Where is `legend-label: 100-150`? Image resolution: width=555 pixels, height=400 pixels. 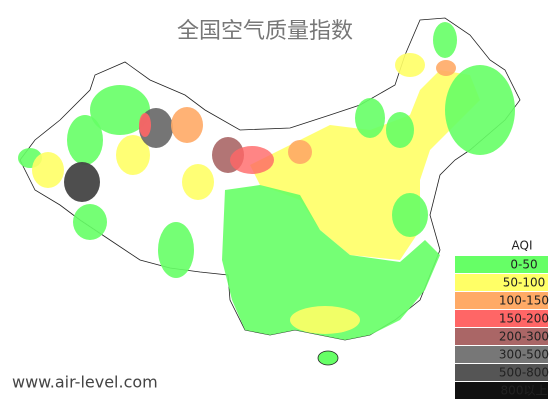
legend-label: 100-150 is located at coordinates (524, 301).